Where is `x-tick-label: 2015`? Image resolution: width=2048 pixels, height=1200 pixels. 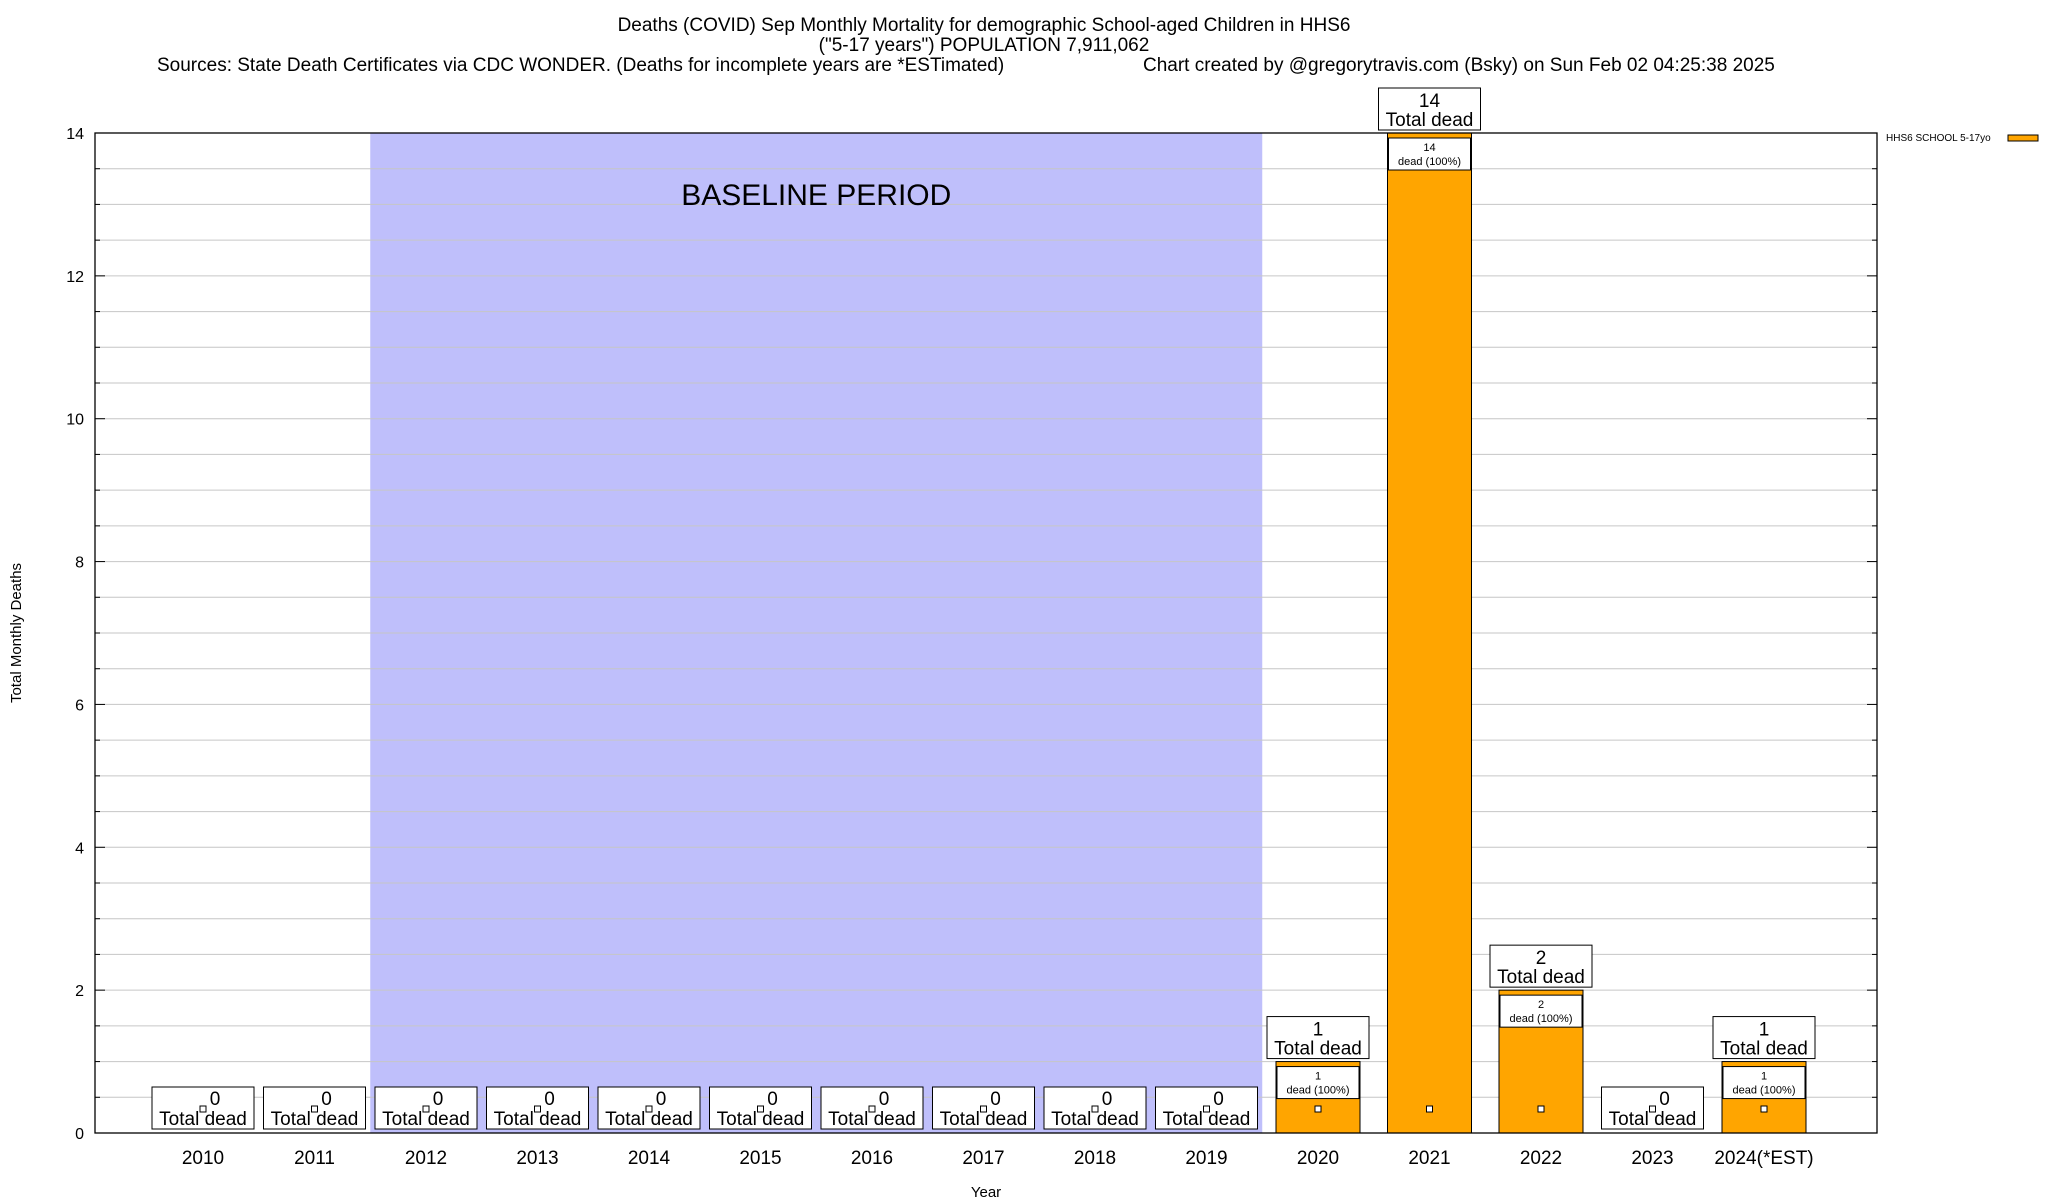
x-tick-label: 2015 is located at coordinates (760, 1158).